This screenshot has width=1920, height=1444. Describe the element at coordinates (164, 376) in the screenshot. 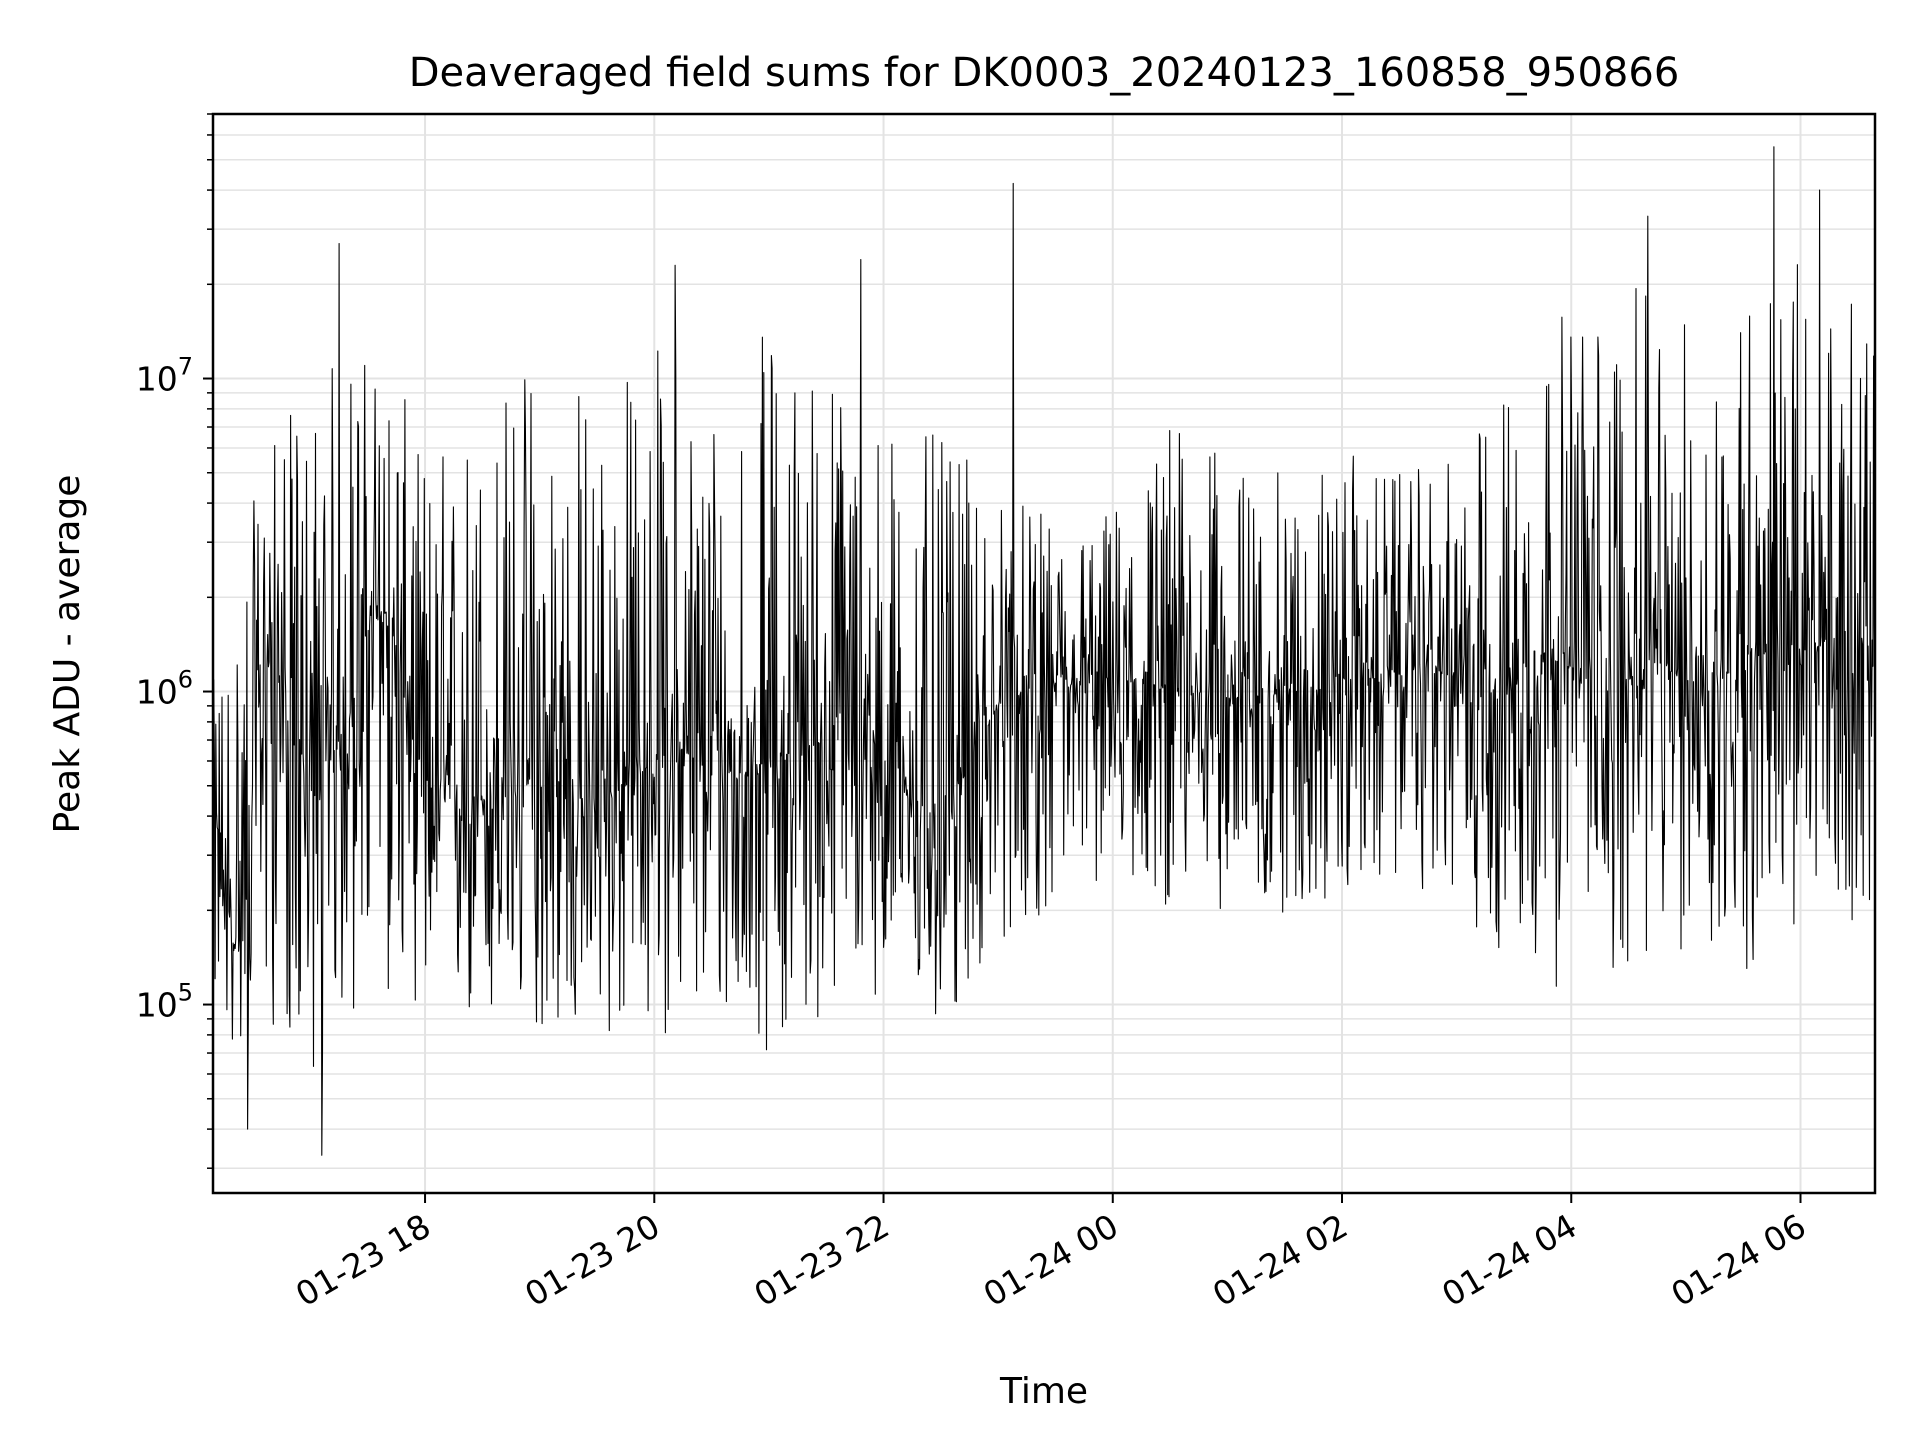

I see `y-tick-label: 10⁷` at that location.